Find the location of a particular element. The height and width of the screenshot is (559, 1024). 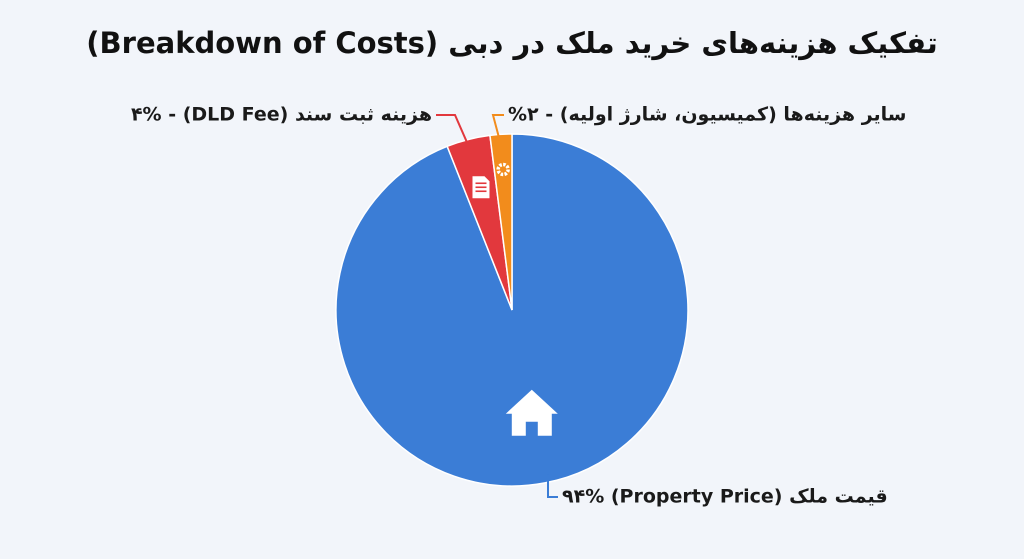

slice-label: قیمت ملک (Property Price) ۹۴% is located at coordinates (725, 497).